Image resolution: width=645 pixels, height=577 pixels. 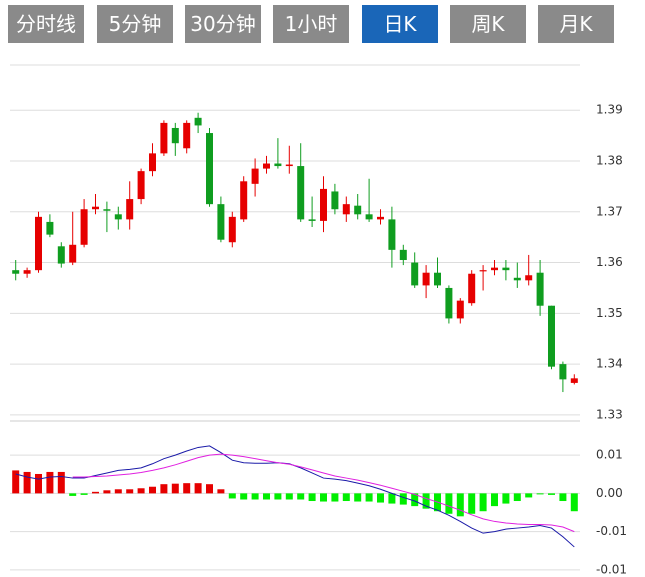 What do you see at coordinates (609, 262) in the screenshot?
I see `y-tick-label: 1.36` at bounding box center [609, 262].